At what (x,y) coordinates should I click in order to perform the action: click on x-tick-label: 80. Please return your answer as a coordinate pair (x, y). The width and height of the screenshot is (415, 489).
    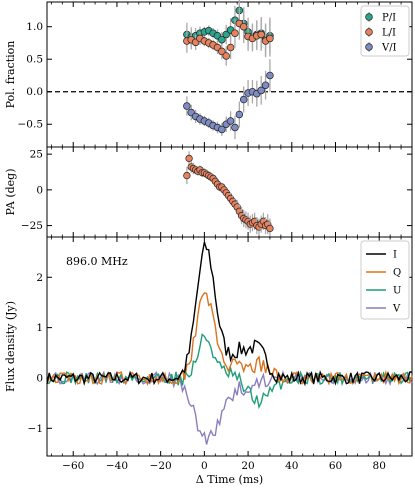
    Looking at the image, I should click on (379, 466).